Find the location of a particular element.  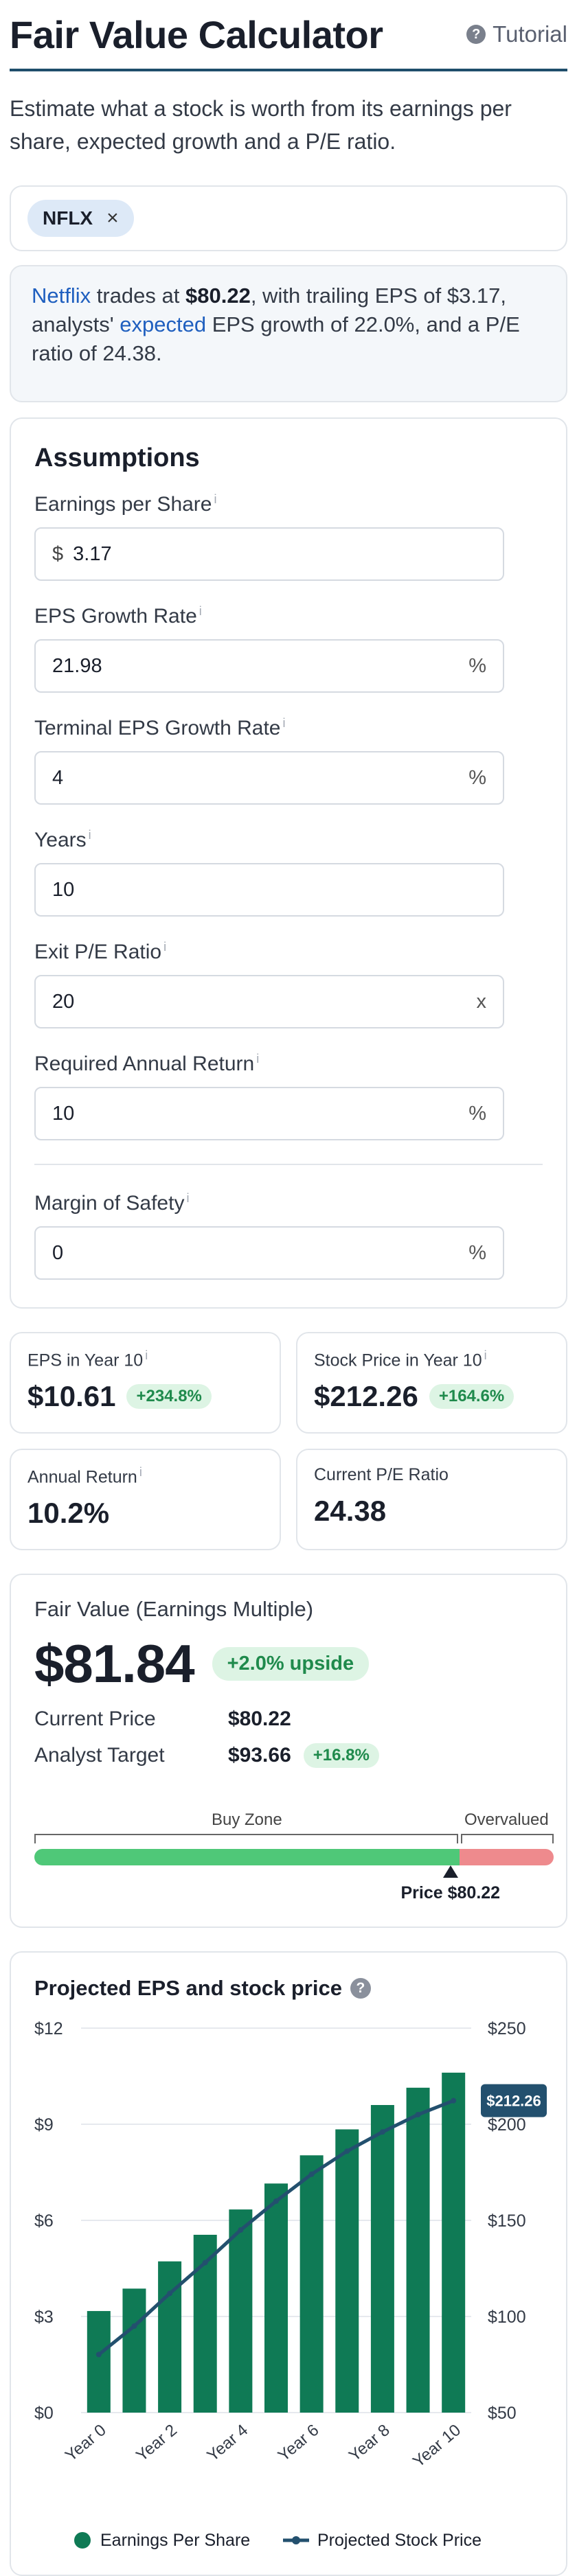

legend-eps-swatch is located at coordinates (82, 2540).